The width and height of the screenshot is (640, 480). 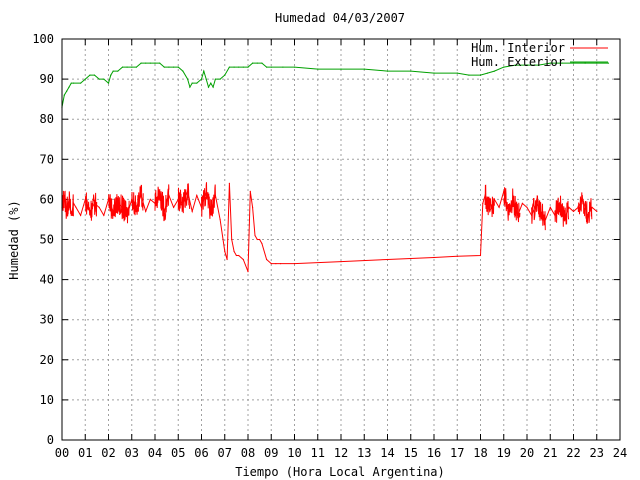 What do you see at coordinates (527, 453) in the screenshot?
I see `x-tick-label: 20` at bounding box center [527, 453].